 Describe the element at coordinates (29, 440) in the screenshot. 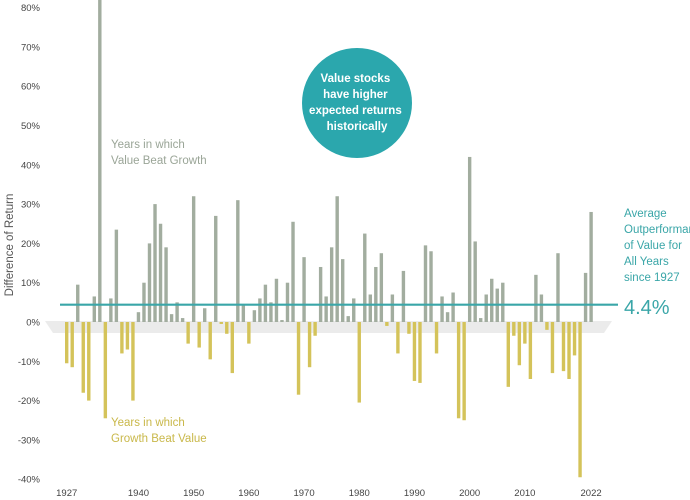

I see `y-tick-label: -30%` at that location.